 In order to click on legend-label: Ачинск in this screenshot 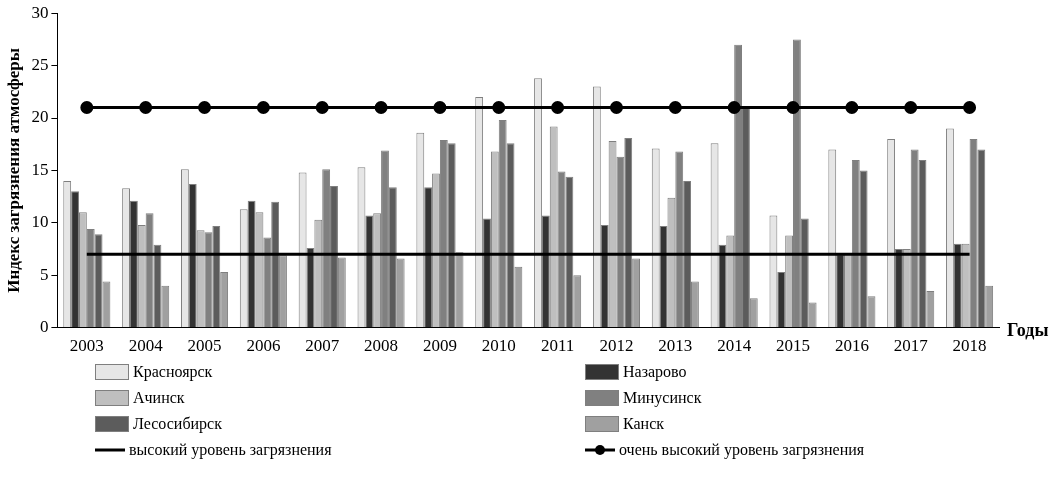, I will do `click(159, 398)`.